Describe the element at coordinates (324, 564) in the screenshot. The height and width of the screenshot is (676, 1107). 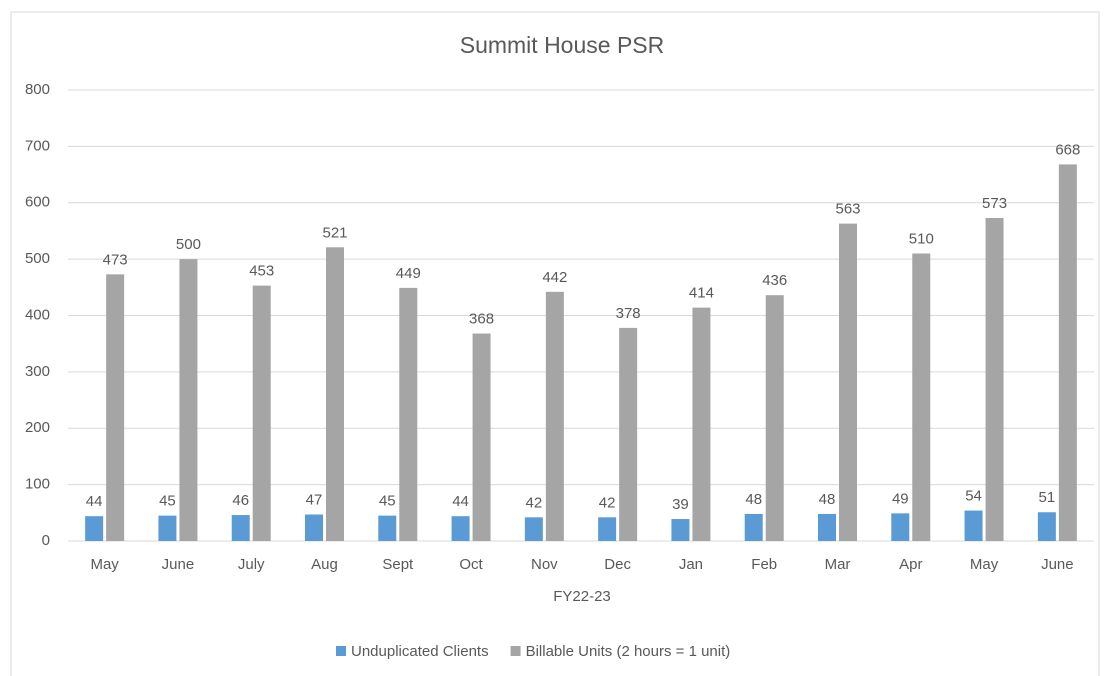
I see `x-tick-label: Aug` at that location.